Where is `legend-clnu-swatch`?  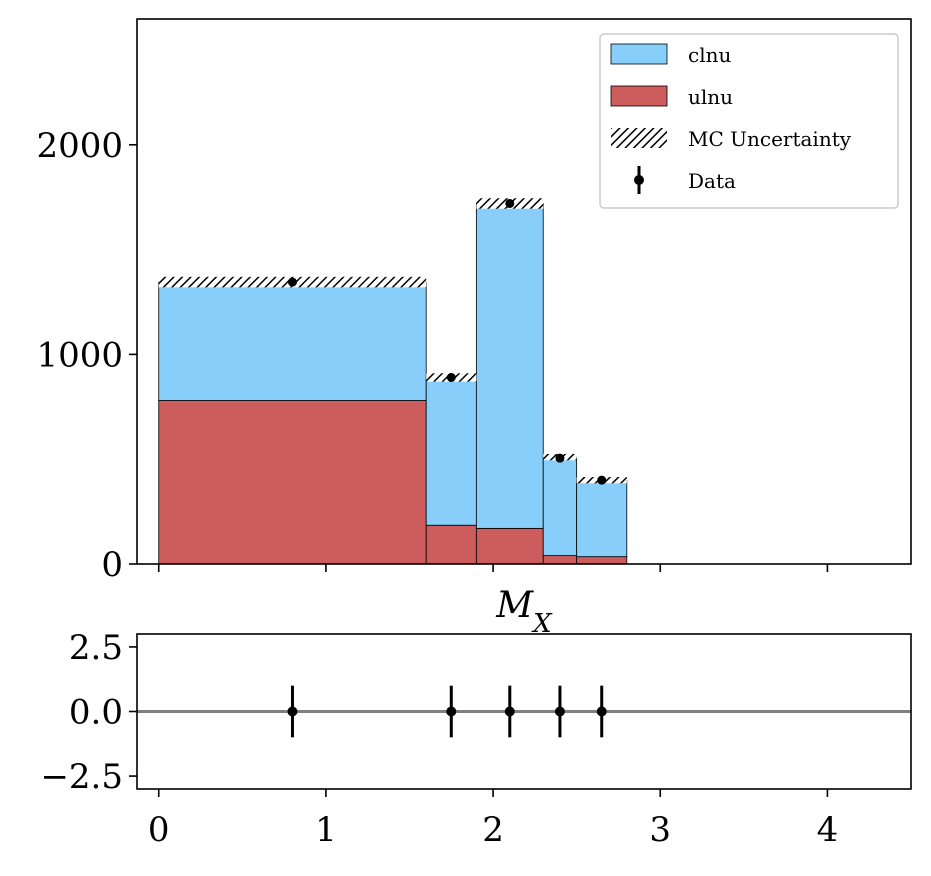
legend-clnu-swatch is located at coordinates (639, 54).